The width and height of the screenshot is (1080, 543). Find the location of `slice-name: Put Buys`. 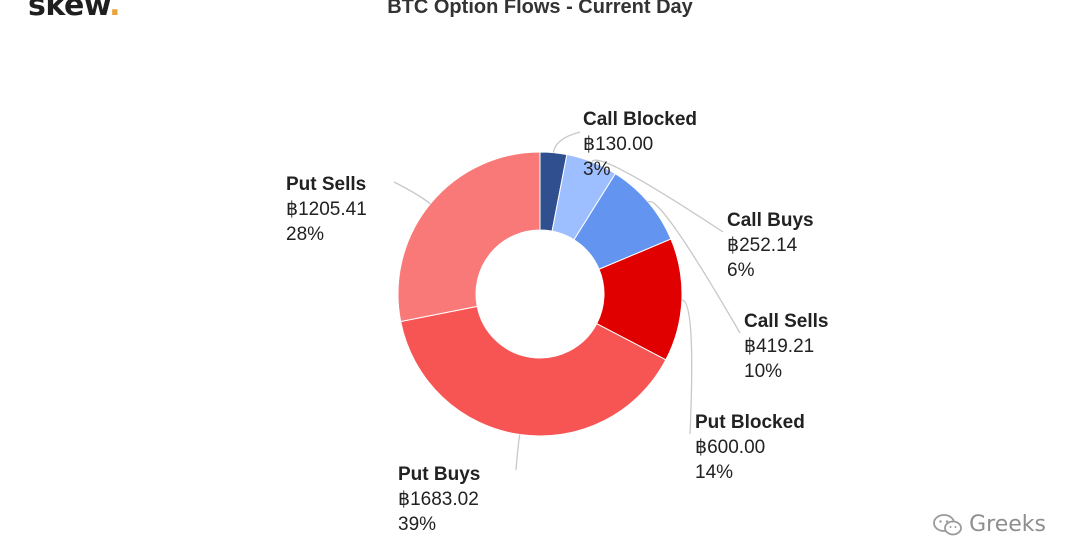

slice-name: Put Buys is located at coordinates (439, 474).